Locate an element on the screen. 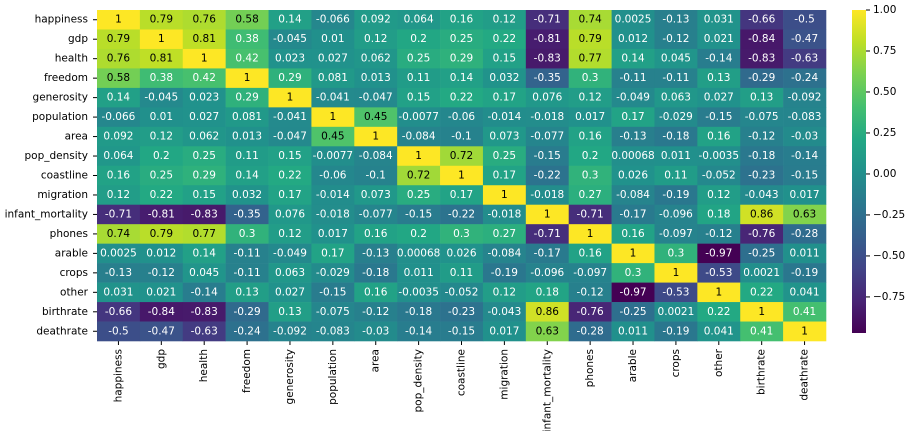 The width and height of the screenshot is (913, 431). cell-label: -0.17 is located at coordinates (632, 214).